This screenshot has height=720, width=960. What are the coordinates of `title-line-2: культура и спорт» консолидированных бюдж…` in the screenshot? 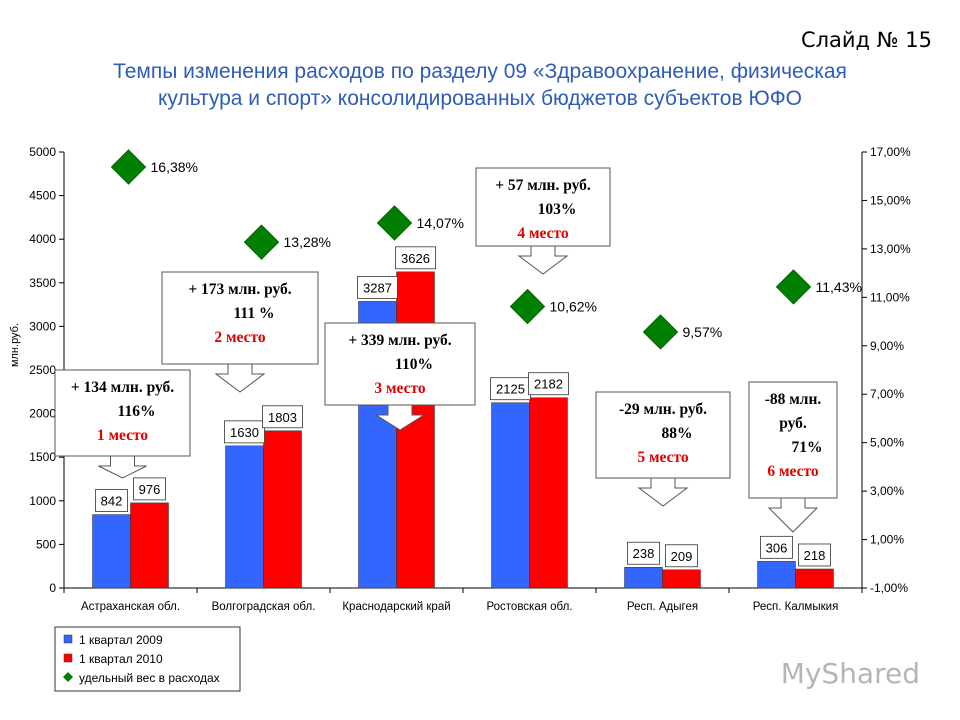 It's located at (479, 98).